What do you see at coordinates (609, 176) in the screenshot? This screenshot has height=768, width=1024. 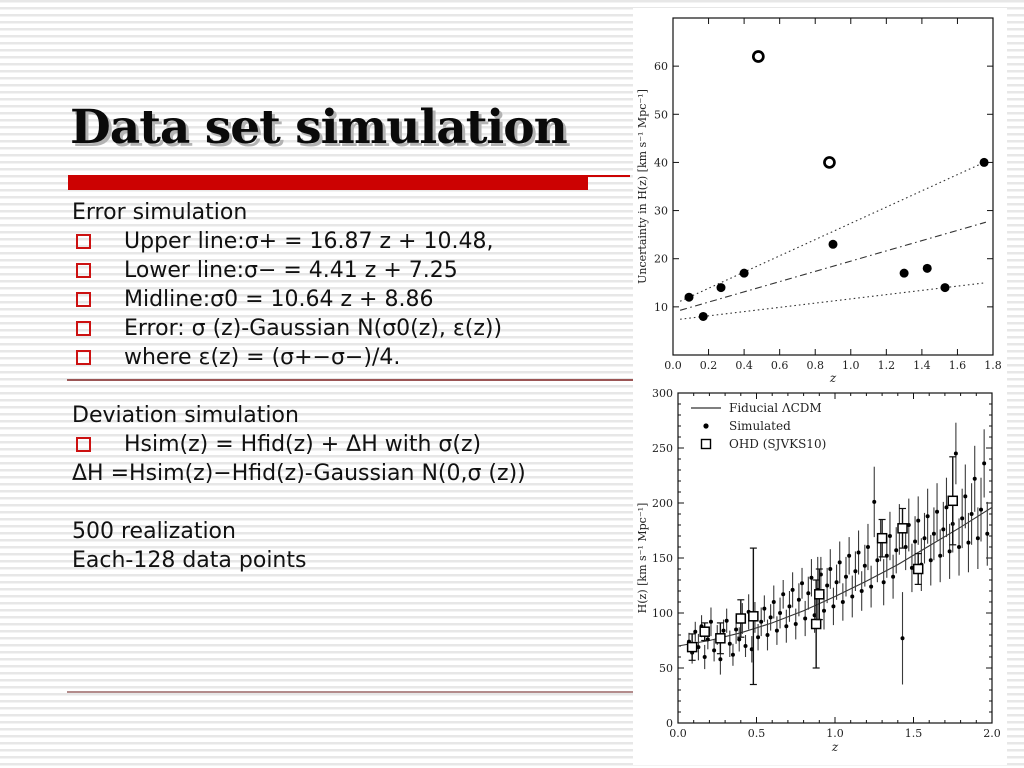 I see `title-underline-extension` at bounding box center [609, 176].